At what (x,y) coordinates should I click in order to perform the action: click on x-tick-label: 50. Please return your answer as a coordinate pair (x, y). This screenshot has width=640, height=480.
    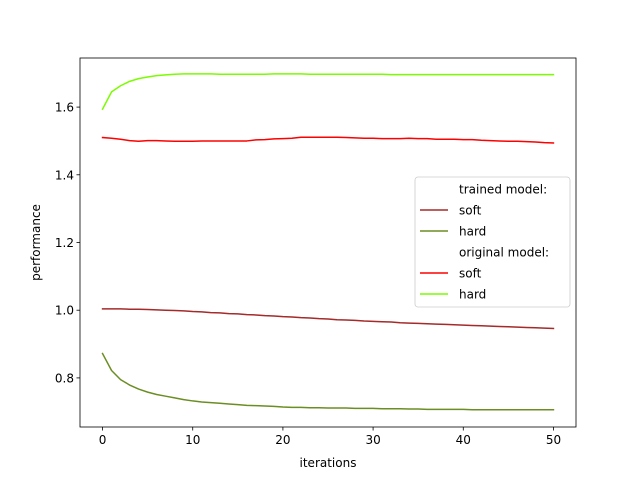
    Looking at the image, I should click on (553, 440).